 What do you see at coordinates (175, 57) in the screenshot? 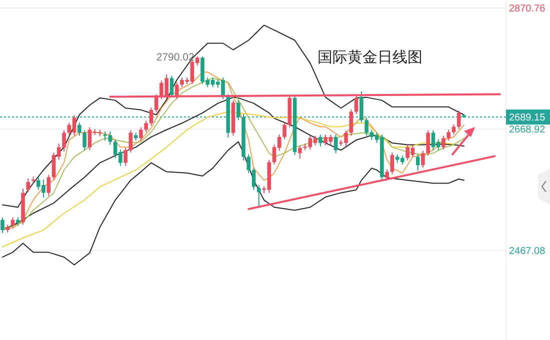
I see `annotation: 2790.02` at bounding box center [175, 57].